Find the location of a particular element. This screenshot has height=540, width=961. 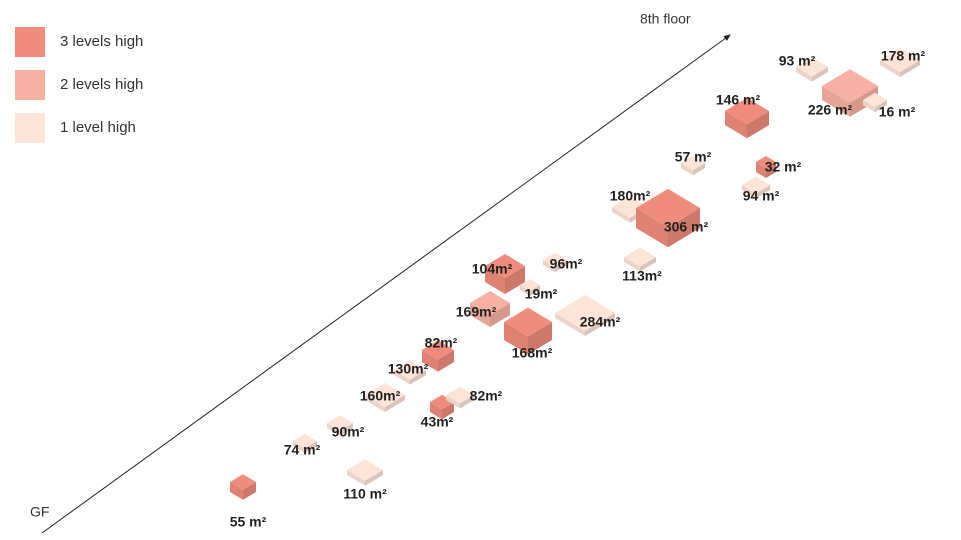

legend-label: 1 level high is located at coordinates (98, 127).